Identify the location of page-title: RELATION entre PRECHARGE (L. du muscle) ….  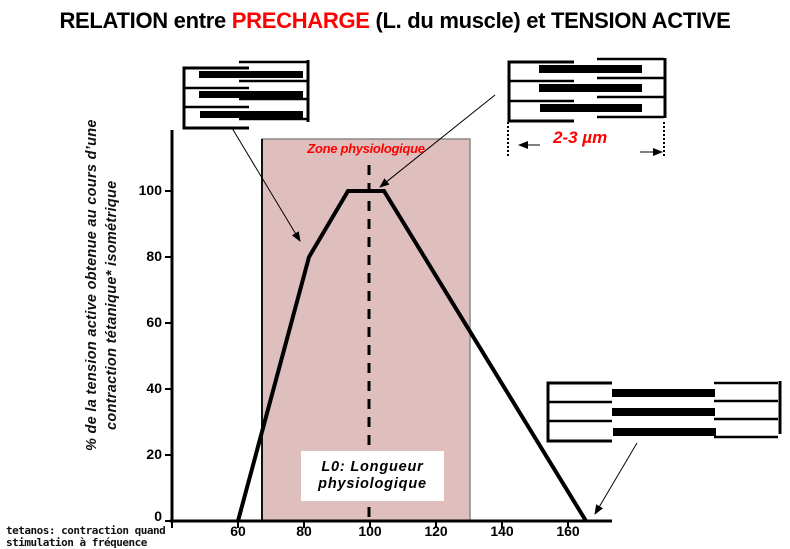
(395, 21).